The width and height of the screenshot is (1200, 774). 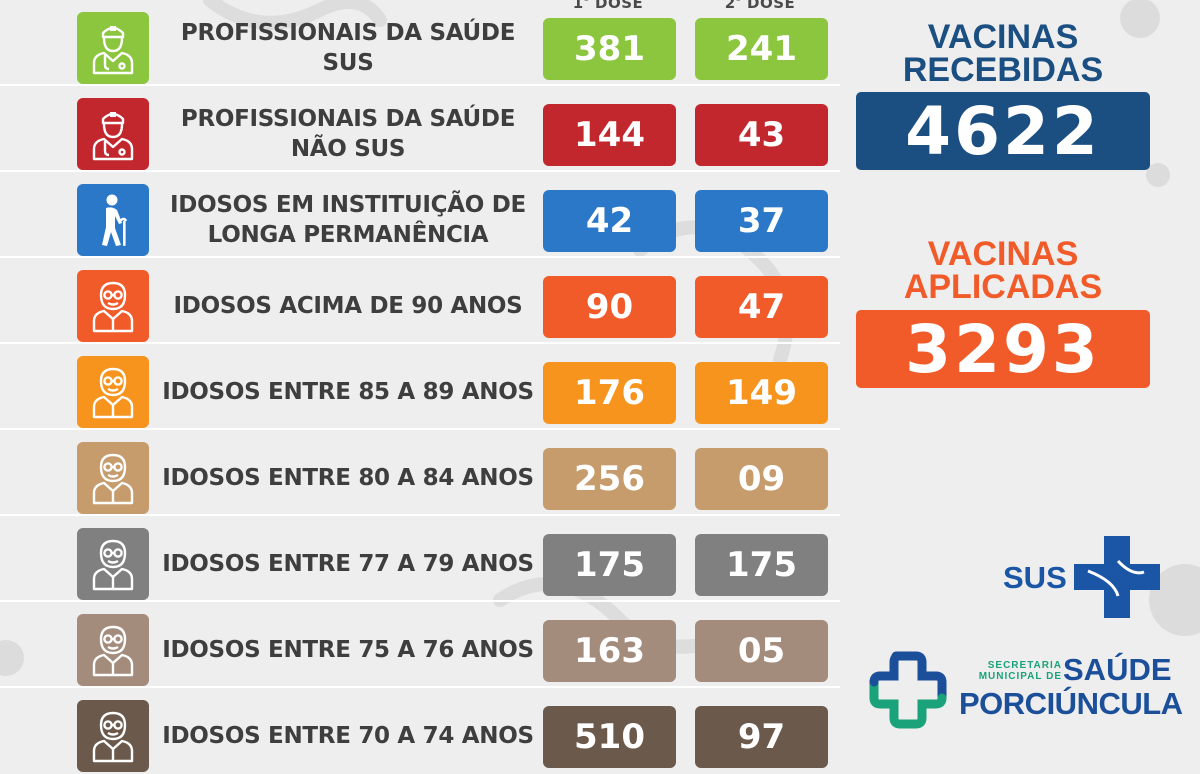 I want to click on table-row: IDOSOS ENTRE 77 A 79 ANOS 175 175, so click(x=420, y=559).